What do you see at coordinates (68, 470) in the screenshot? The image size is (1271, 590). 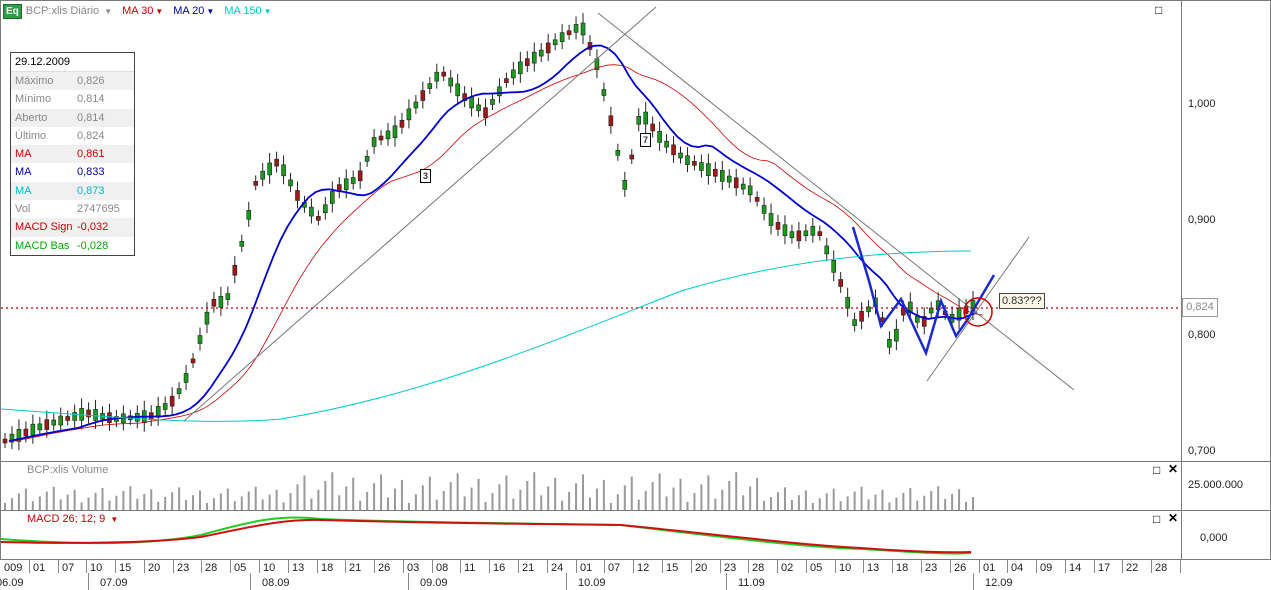 I see `volume-panel-title: BCP:xlis Volume` at bounding box center [68, 470].